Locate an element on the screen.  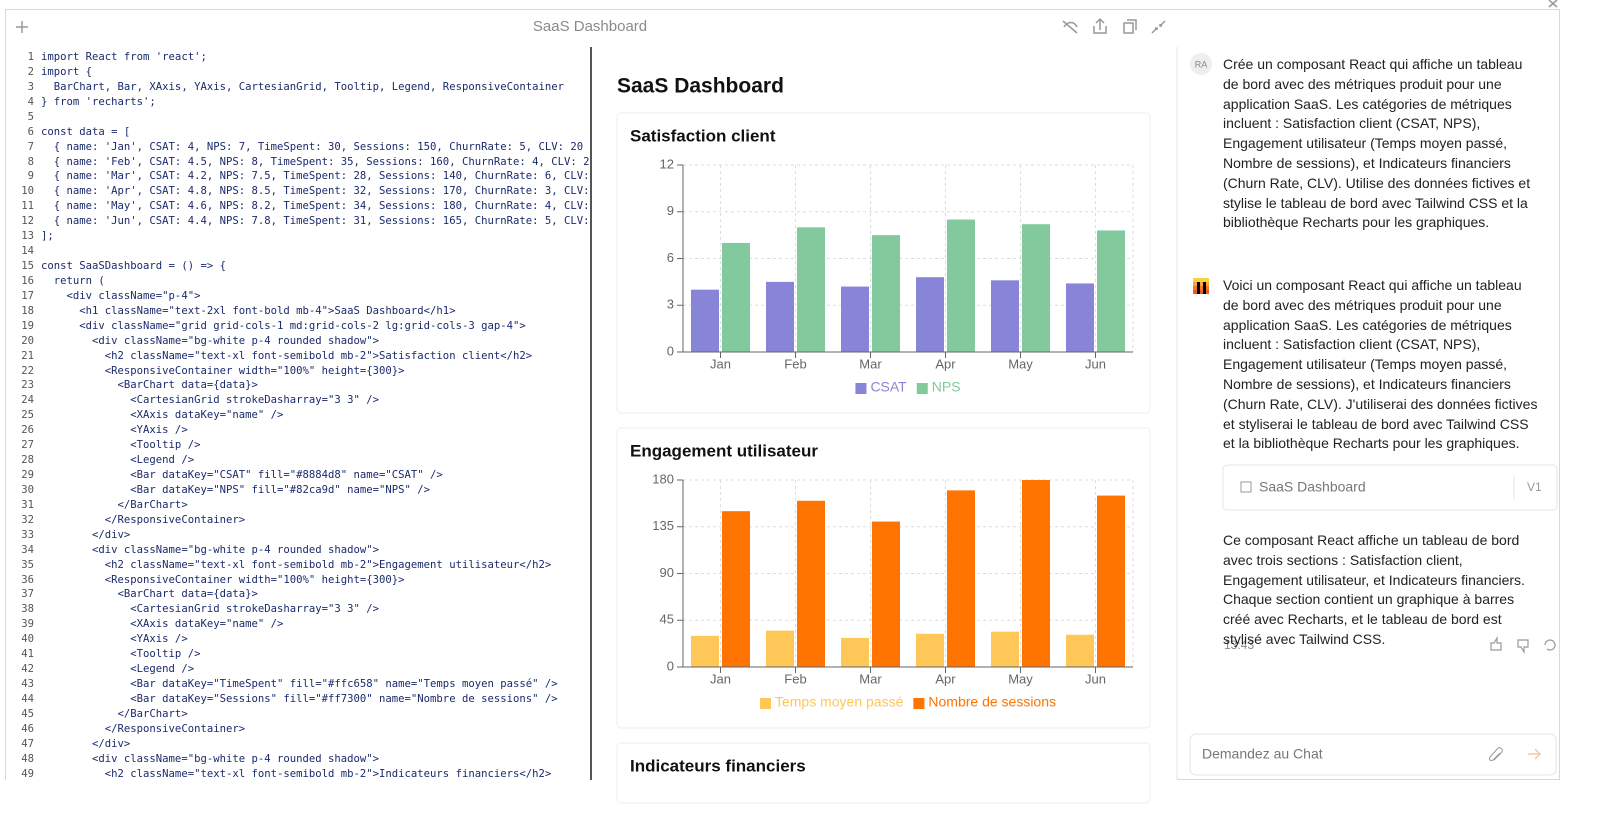
line-number: 14 is located at coordinates (27, 251).